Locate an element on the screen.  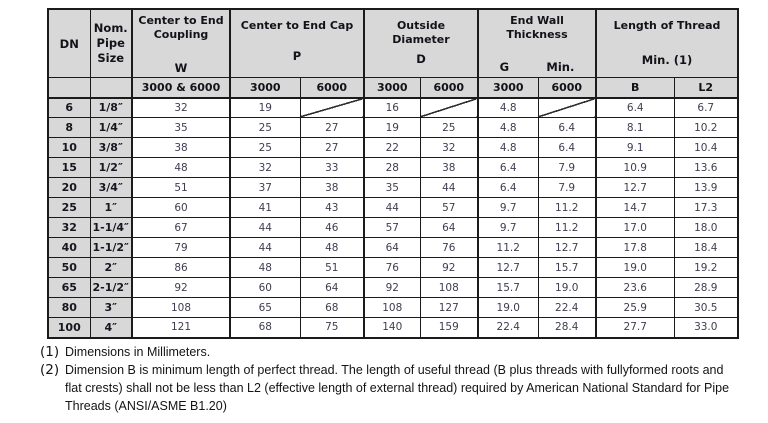
value-cell: 41 is located at coordinates (265, 207).